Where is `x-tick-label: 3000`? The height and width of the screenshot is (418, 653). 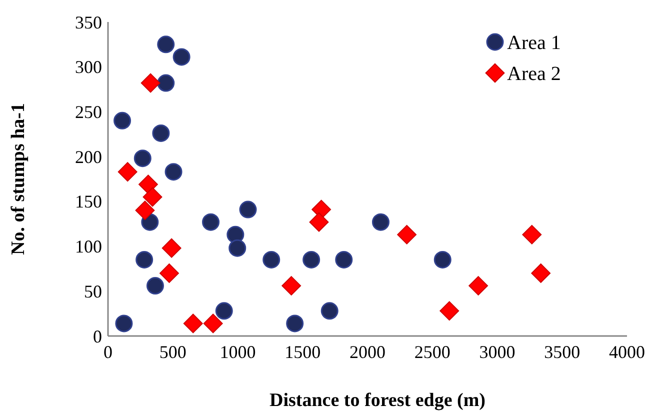
x-tick-label: 3000 is located at coordinates (497, 352).